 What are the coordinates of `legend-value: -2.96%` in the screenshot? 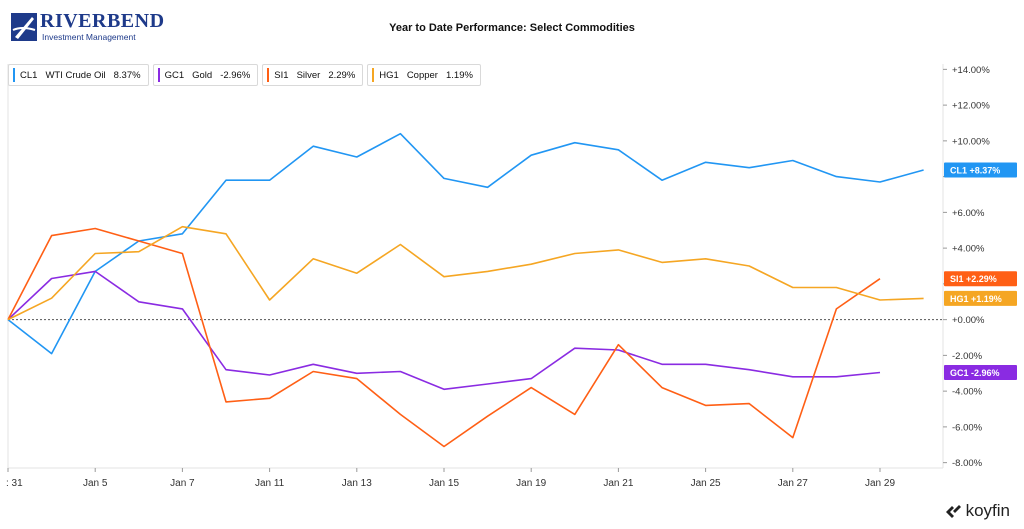 It's located at (235, 75).